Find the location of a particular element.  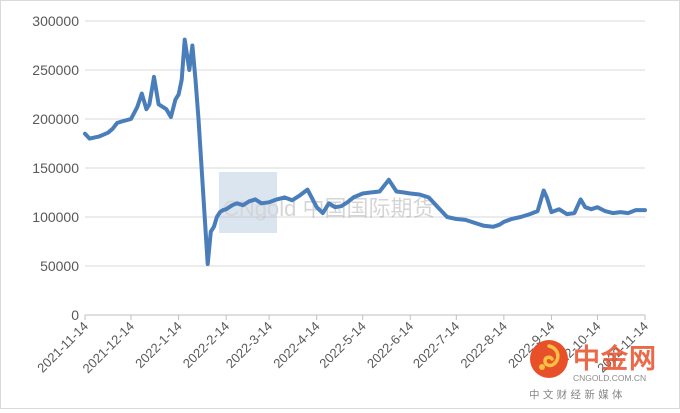

brand-watermark: 中金网 CNGOLD.COM.CN 中 文 财 经 新 媒 体 is located at coordinates (602, 370).